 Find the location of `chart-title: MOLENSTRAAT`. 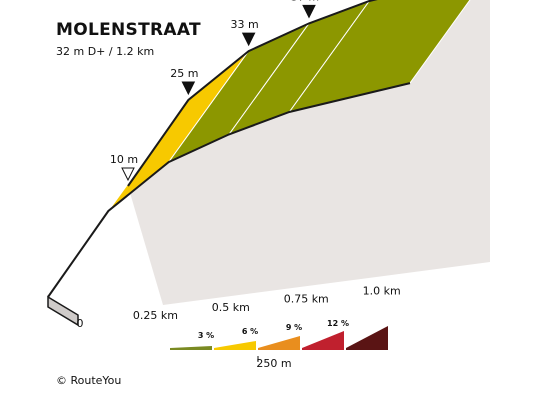

chart-title: MOLENSTRAAT is located at coordinates (128, 30).